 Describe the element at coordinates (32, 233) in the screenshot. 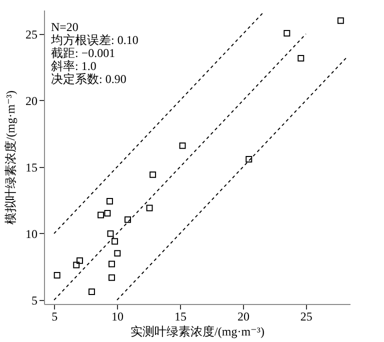

I see `y-tick-label: 10` at that location.